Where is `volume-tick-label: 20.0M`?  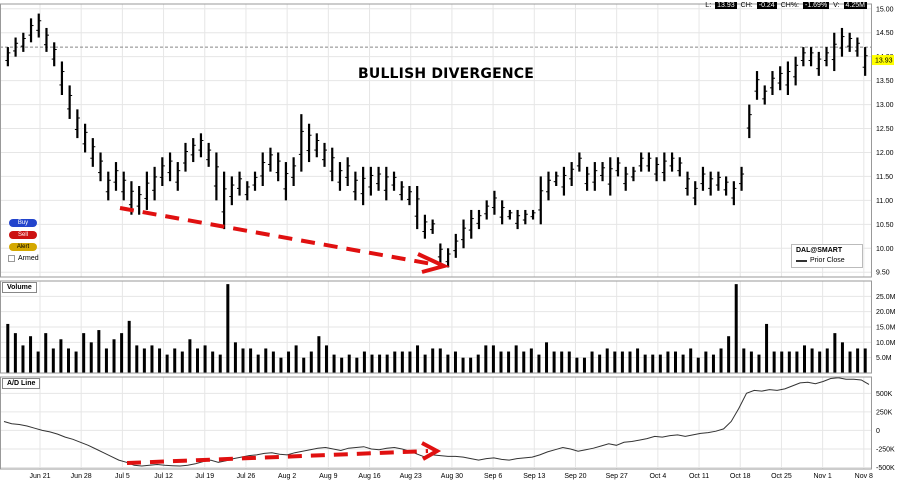
volume-tick-label: 20.0M is located at coordinates (886, 312).